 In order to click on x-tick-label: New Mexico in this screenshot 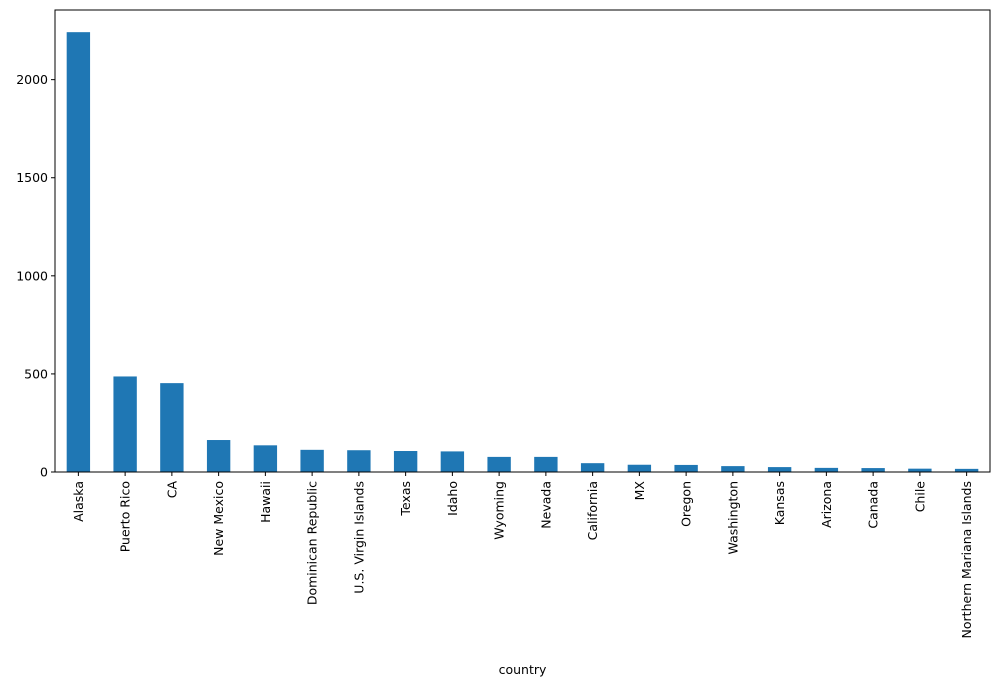, I will do `click(218, 518)`.